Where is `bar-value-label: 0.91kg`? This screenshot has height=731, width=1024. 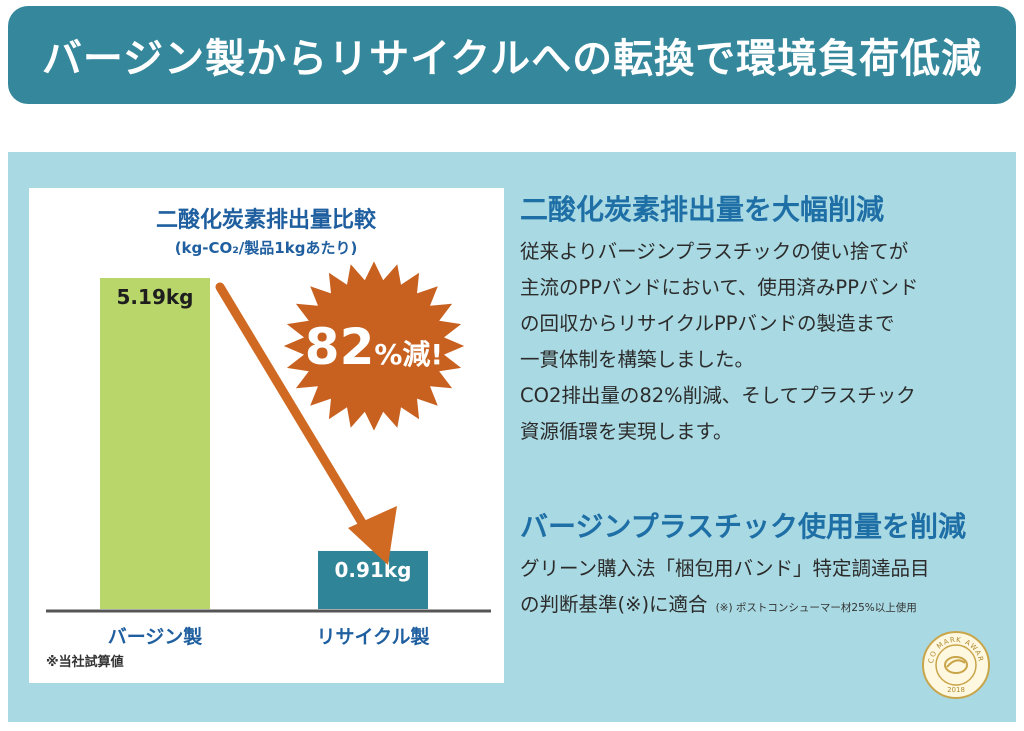 bar-value-label: 0.91kg is located at coordinates (373, 570).